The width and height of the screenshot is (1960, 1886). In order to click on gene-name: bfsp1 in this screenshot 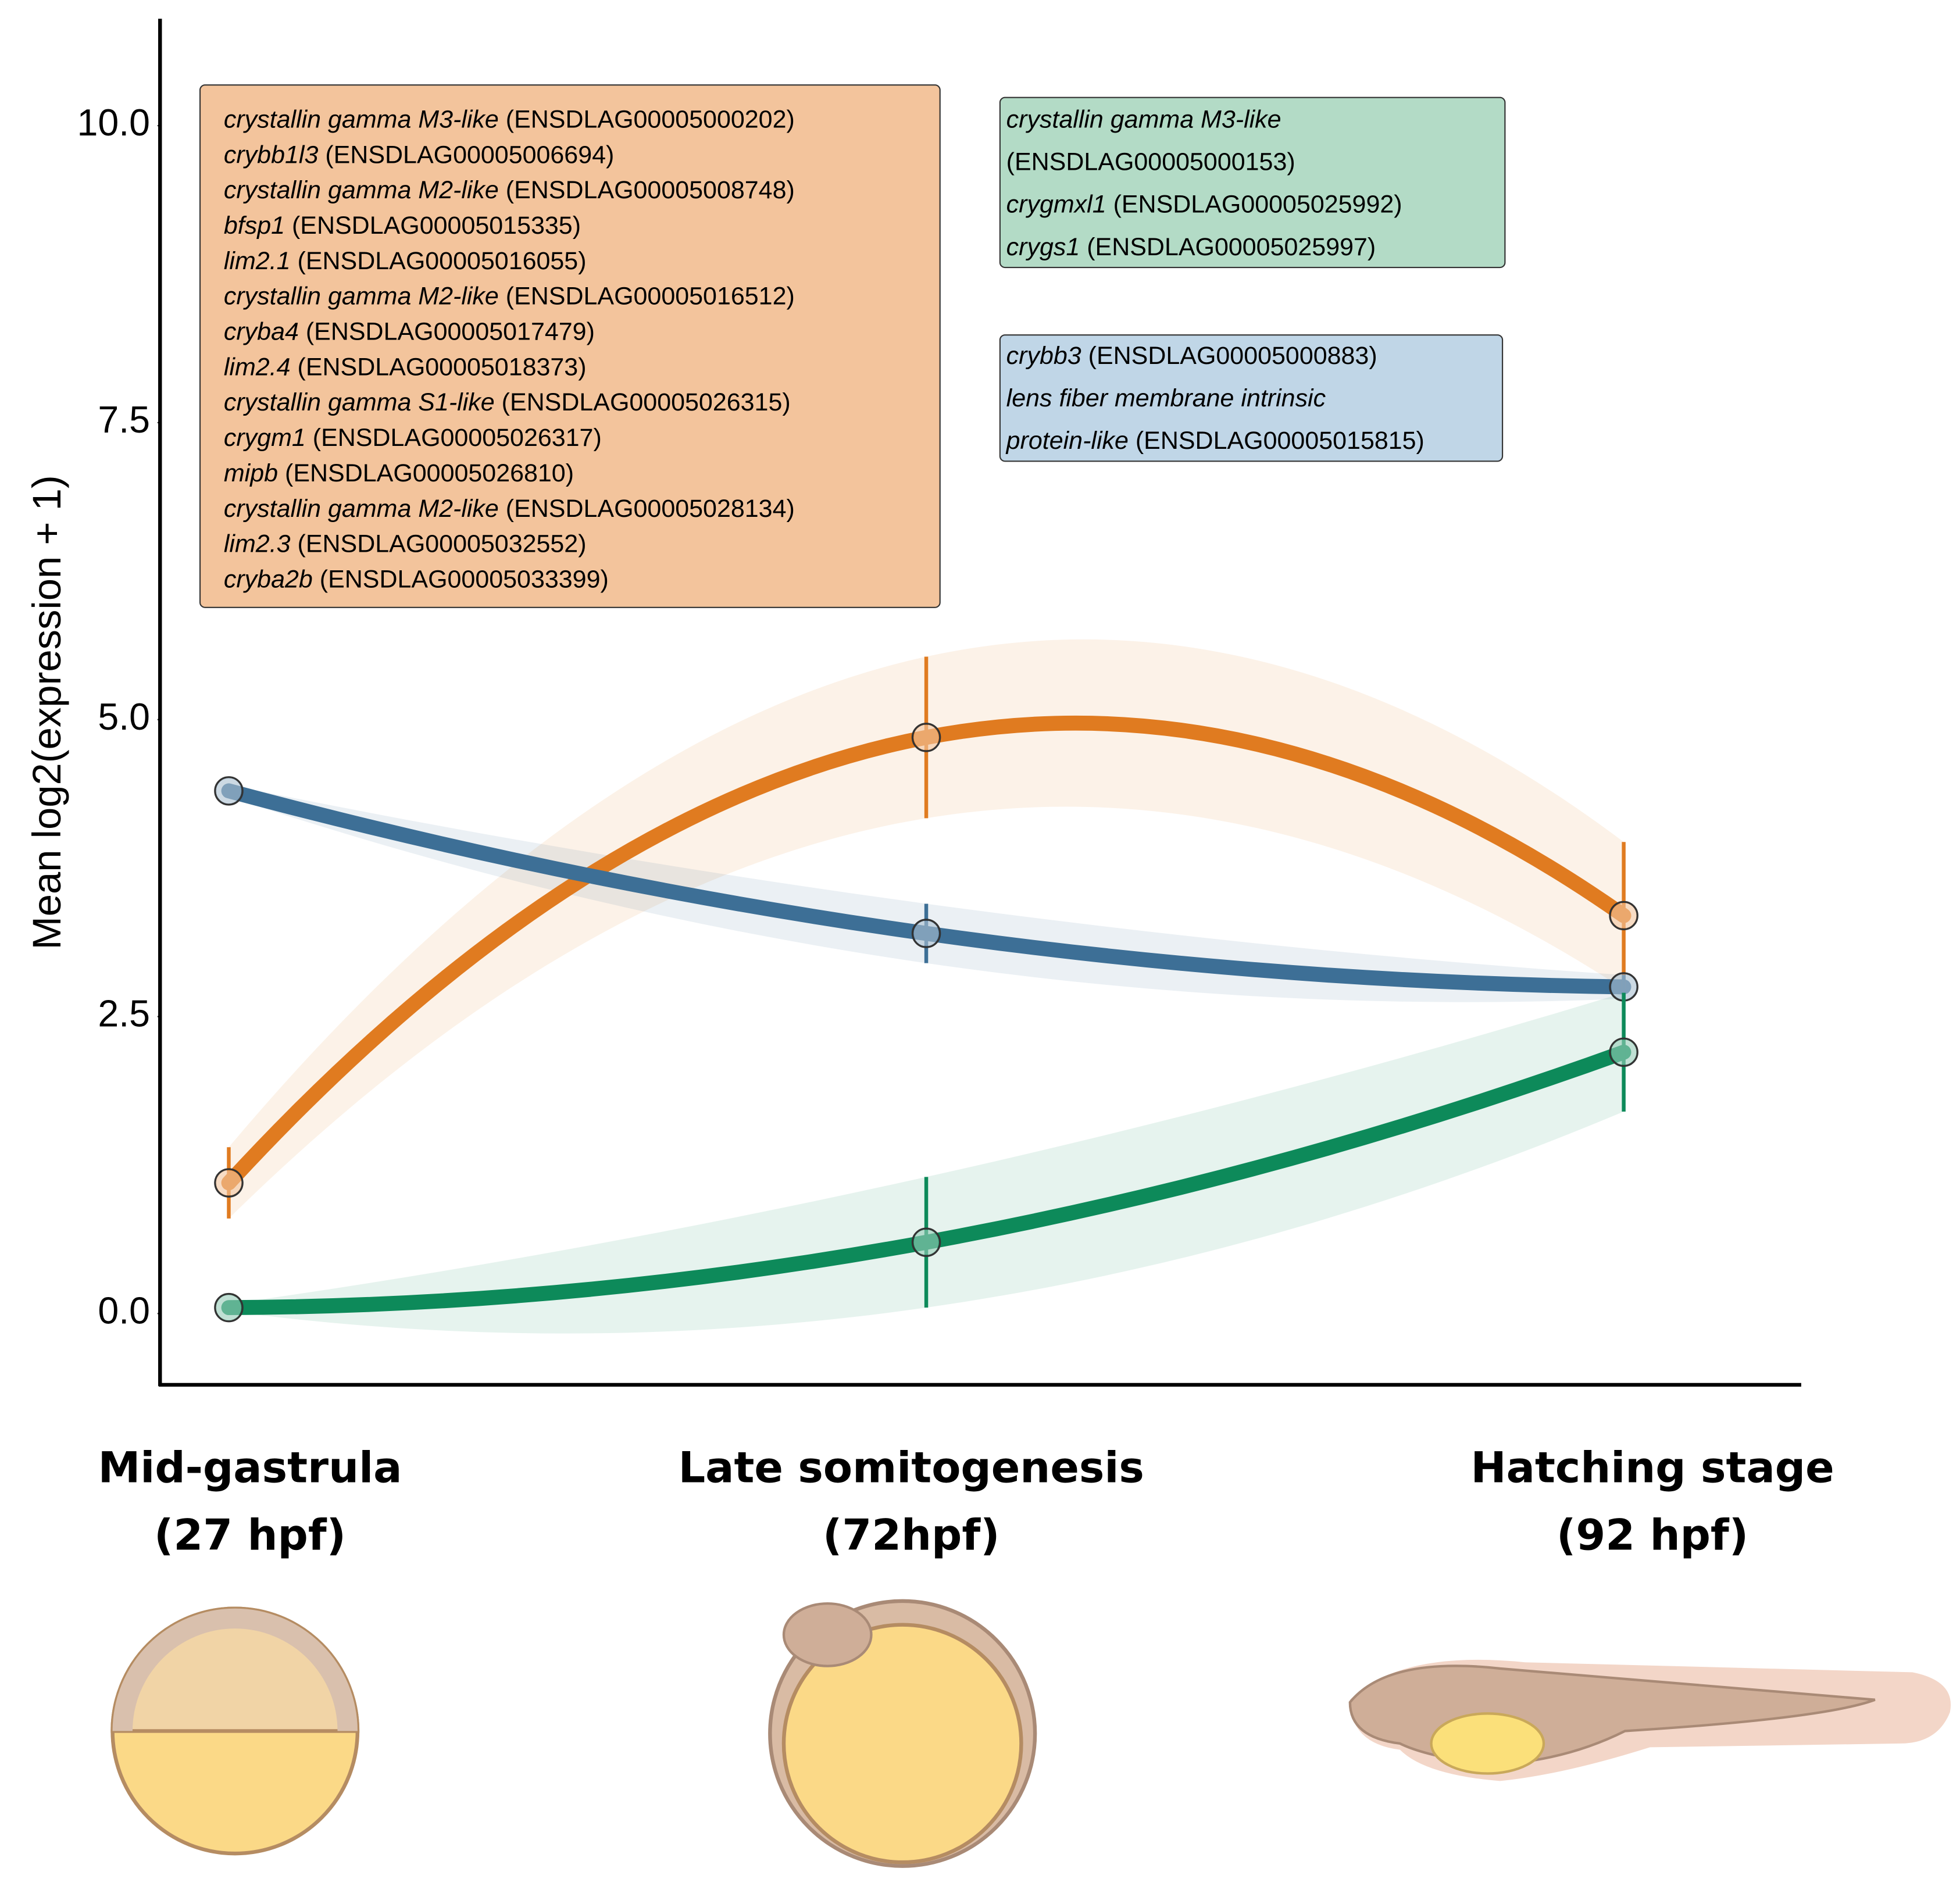, I will do `click(254, 226)`.